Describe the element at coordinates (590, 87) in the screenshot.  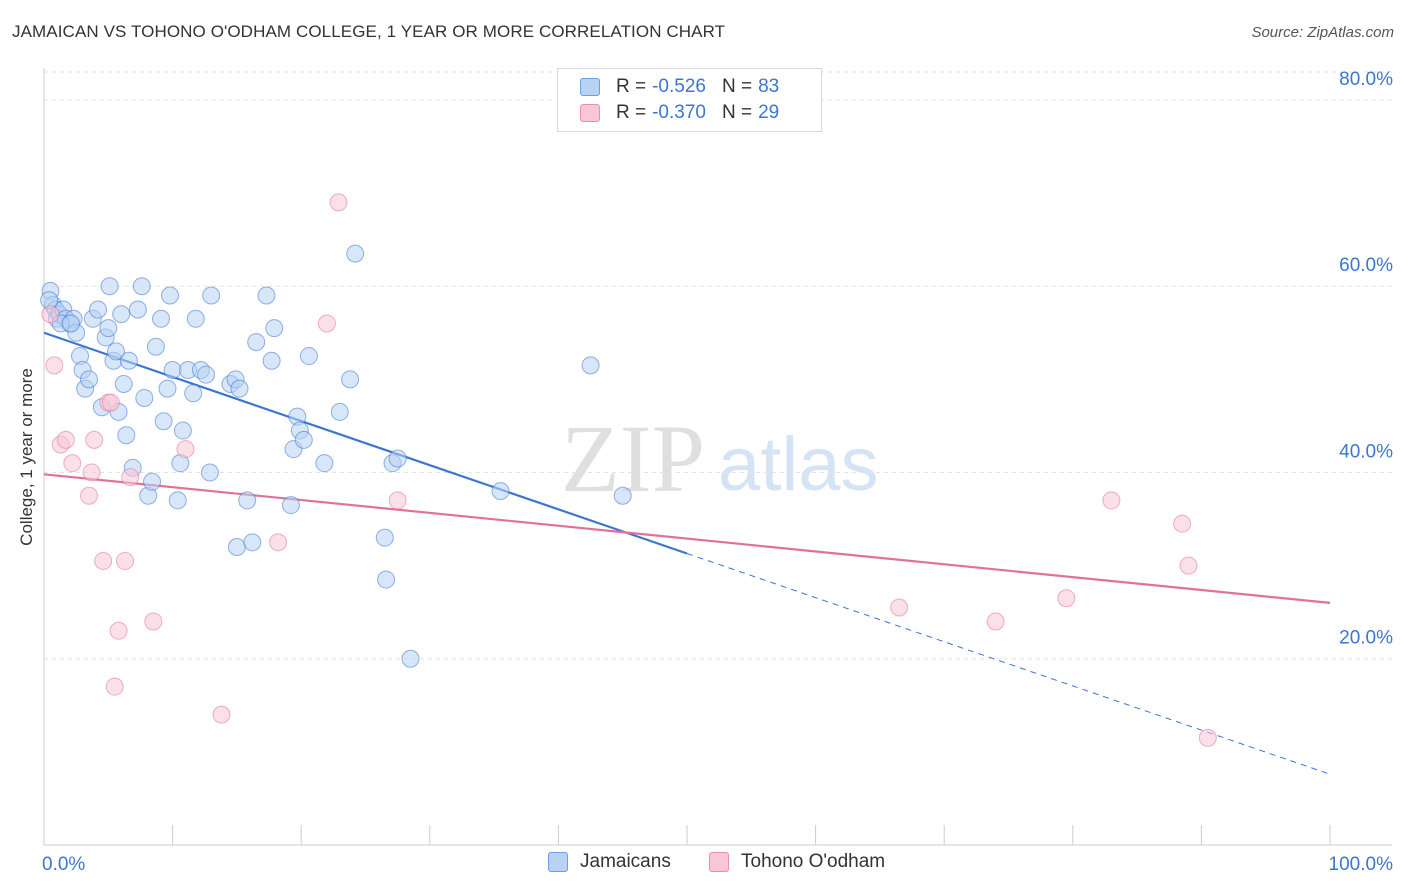
I see `legend-swatch-jamaicans` at that location.